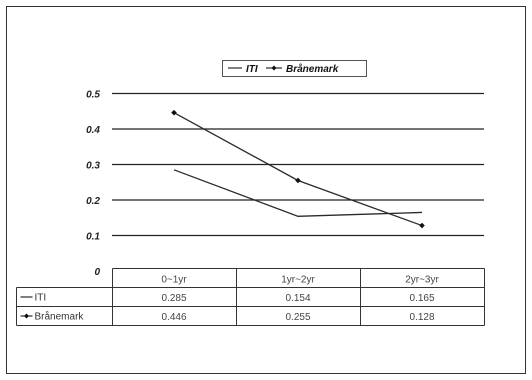 This screenshot has width=532, height=380. I want to click on series-line-iti, so click(298, 193).